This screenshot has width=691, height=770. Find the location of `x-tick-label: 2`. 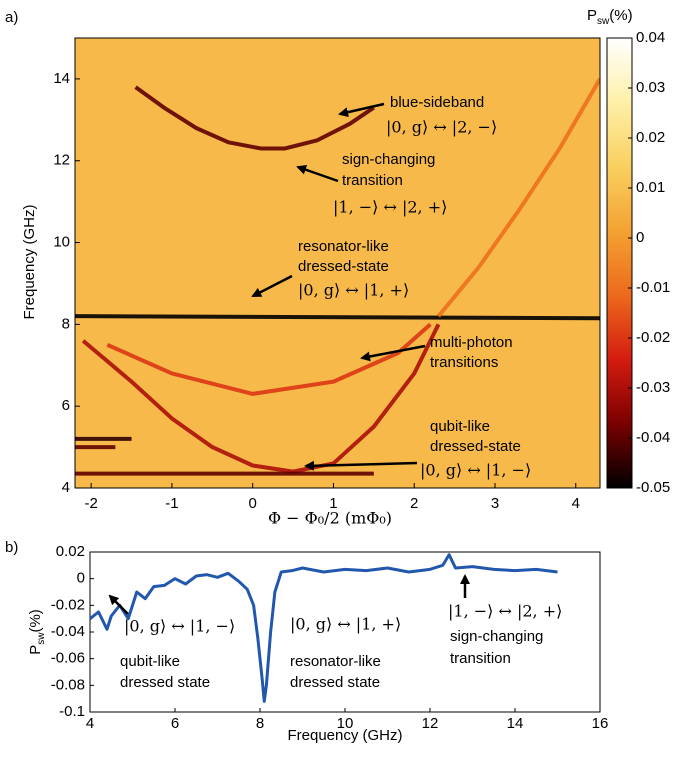

x-tick-label: 2 is located at coordinates (414, 503).